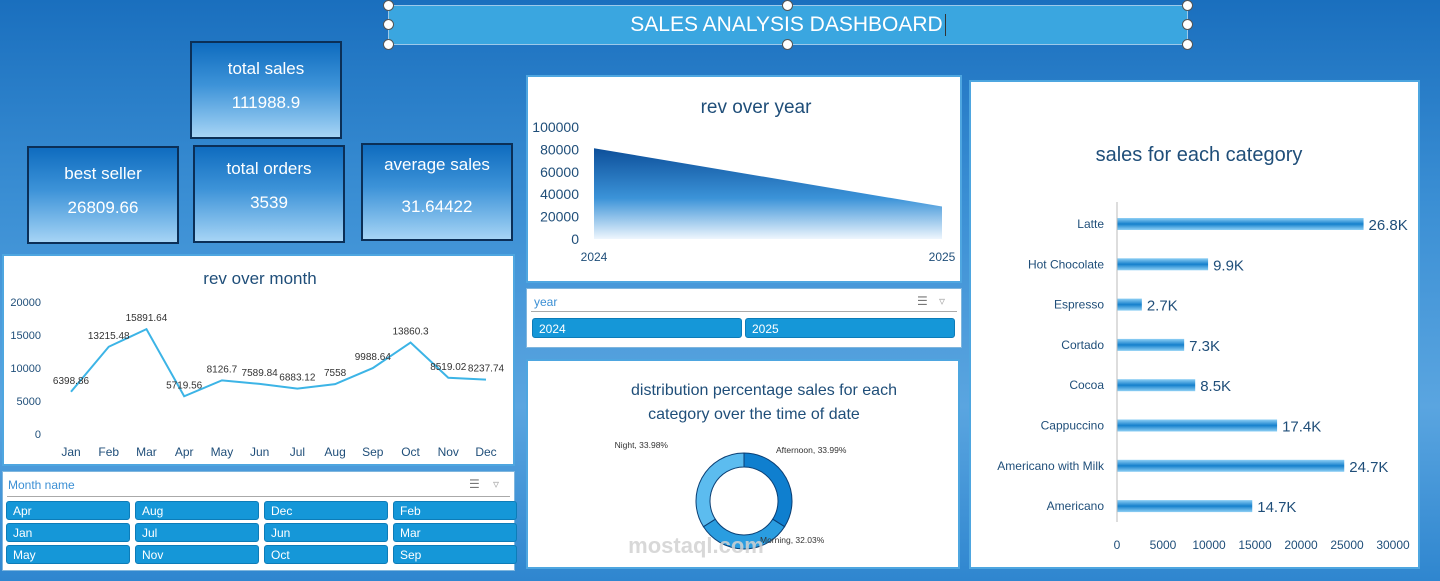  What do you see at coordinates (29, 402) in the screenshot?
I see `y-tick-label: 5000` at bounding box center [29, 402].